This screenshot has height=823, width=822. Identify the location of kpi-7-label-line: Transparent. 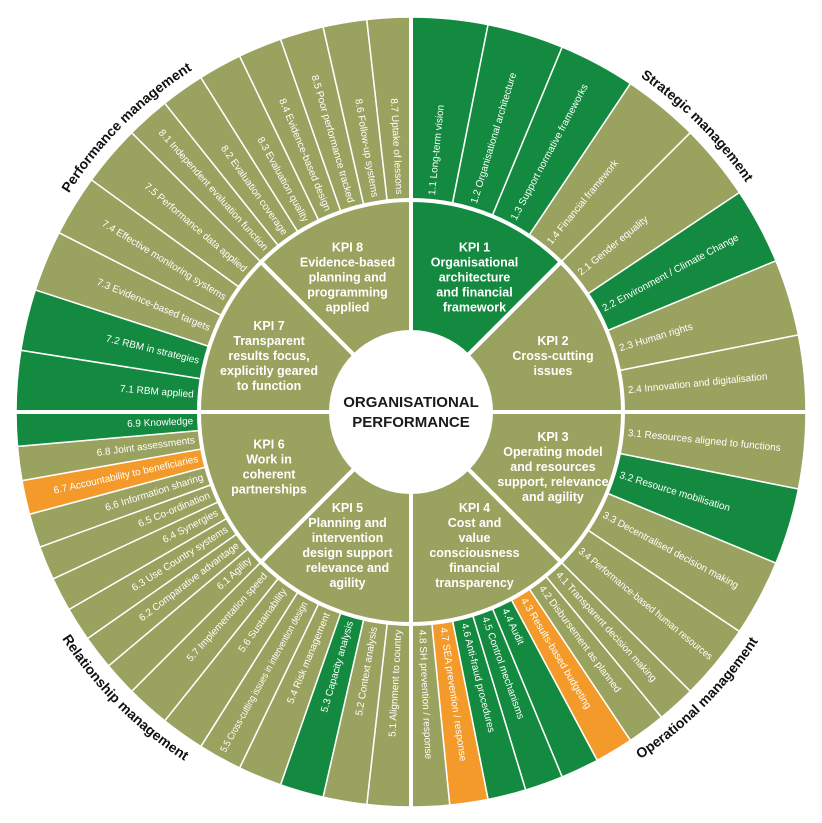
(269, 341).